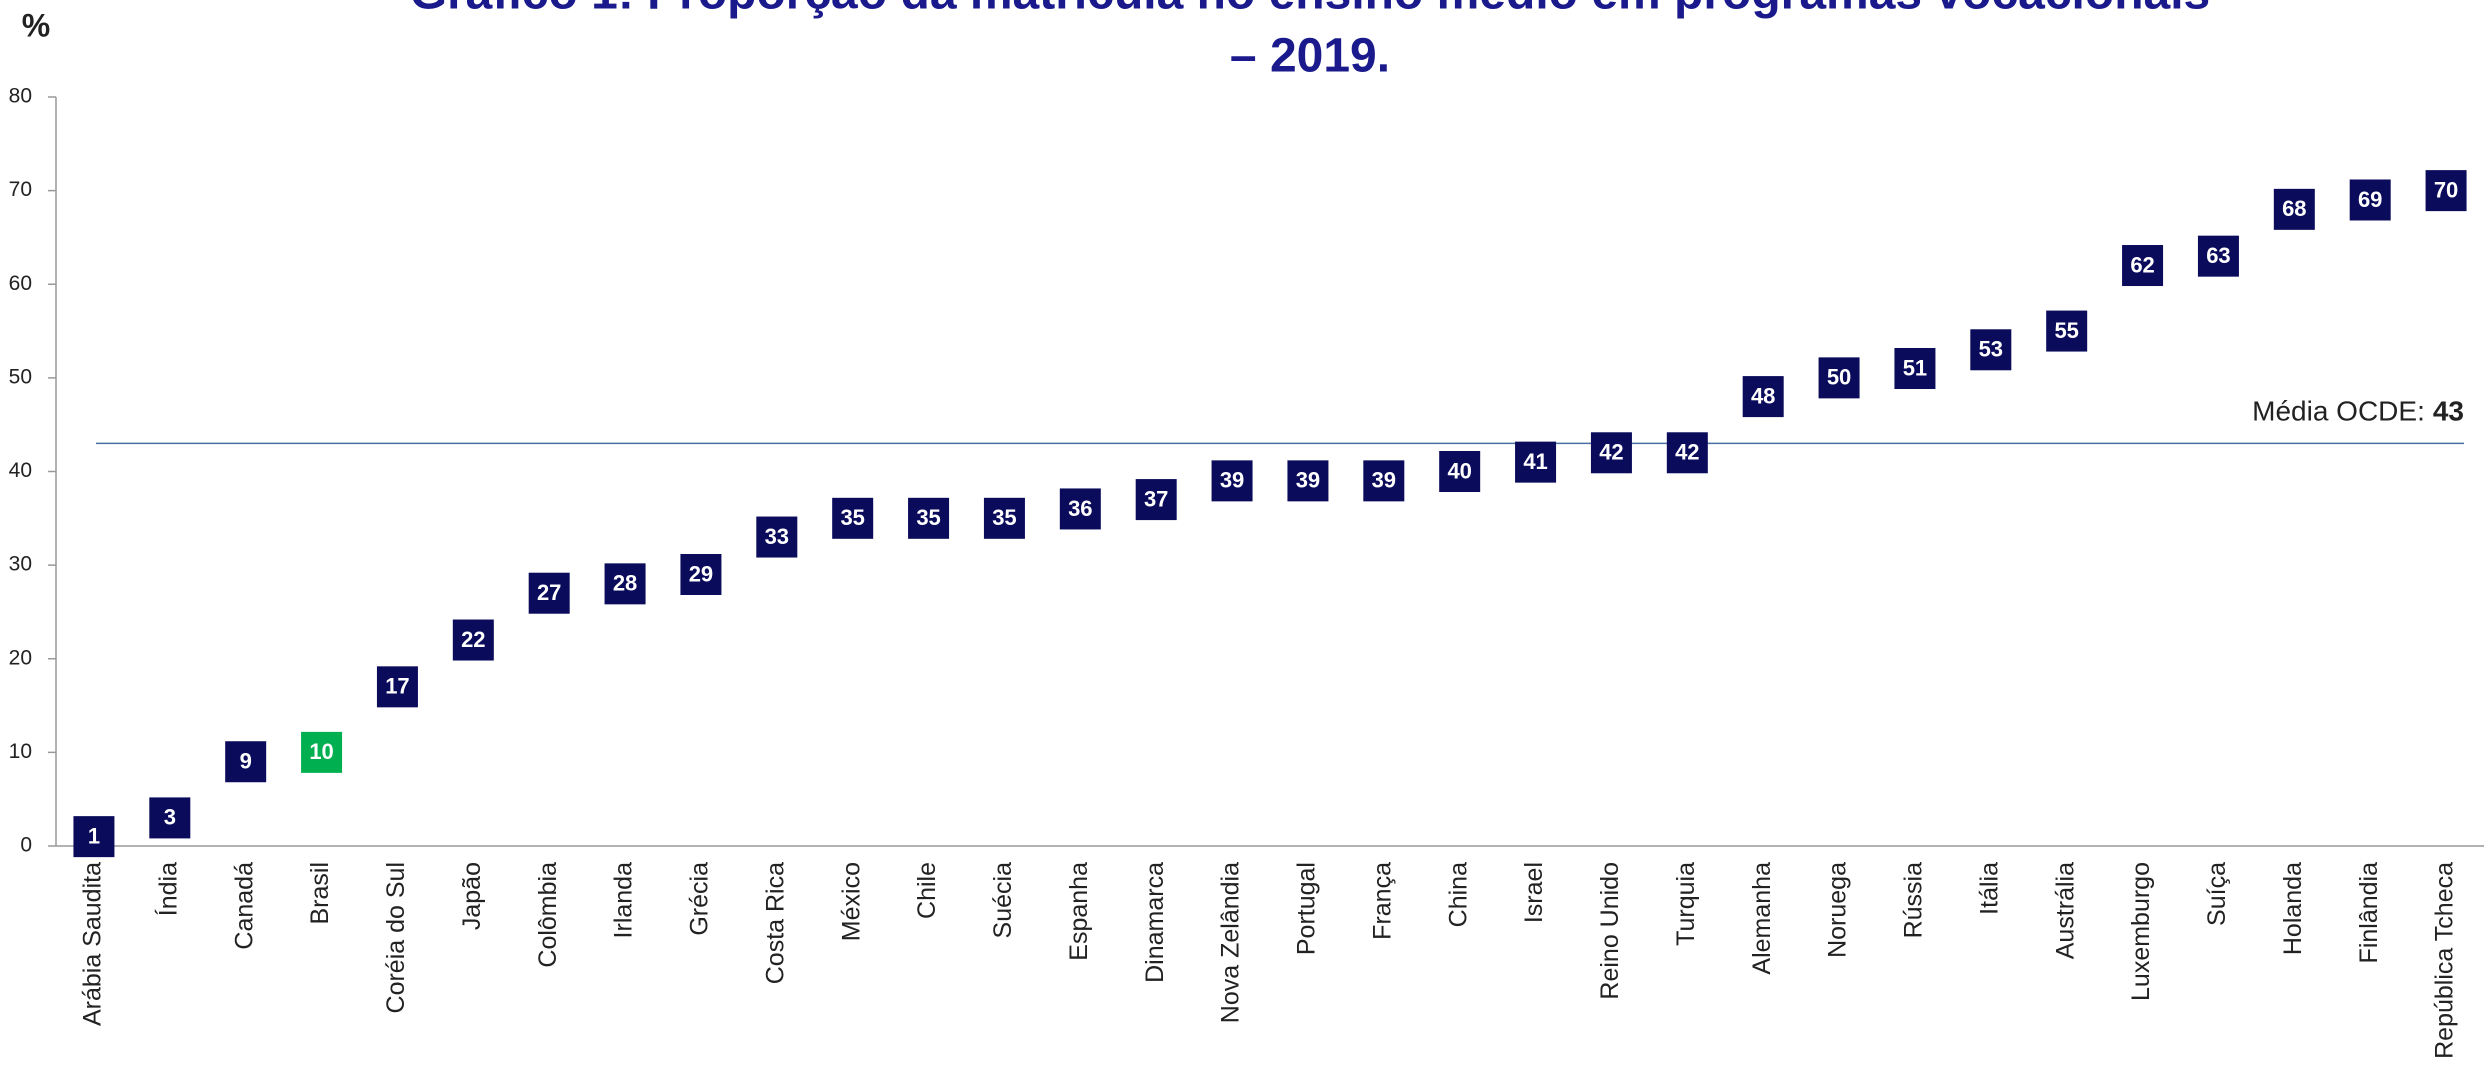  Describe the element at coordinates (1610, 931) in the screenshot. I see `x-tick-label: Reino Unido` at that location.